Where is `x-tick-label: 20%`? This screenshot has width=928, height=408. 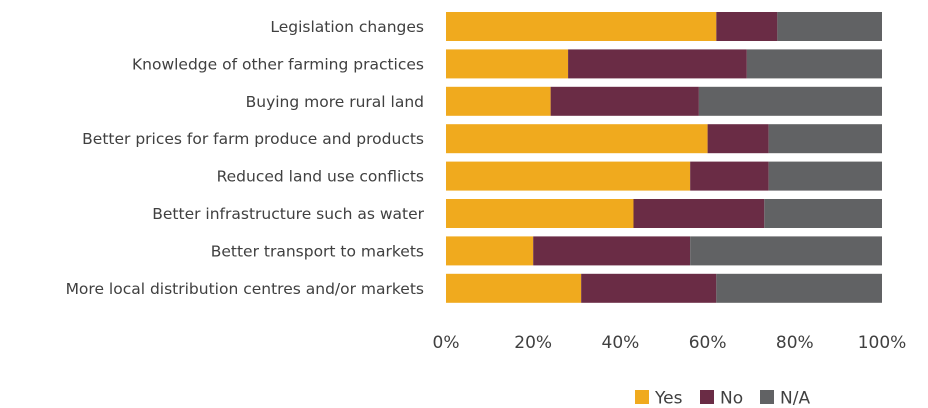
x-tick-label: 20% is located at coordinates (533, 343).